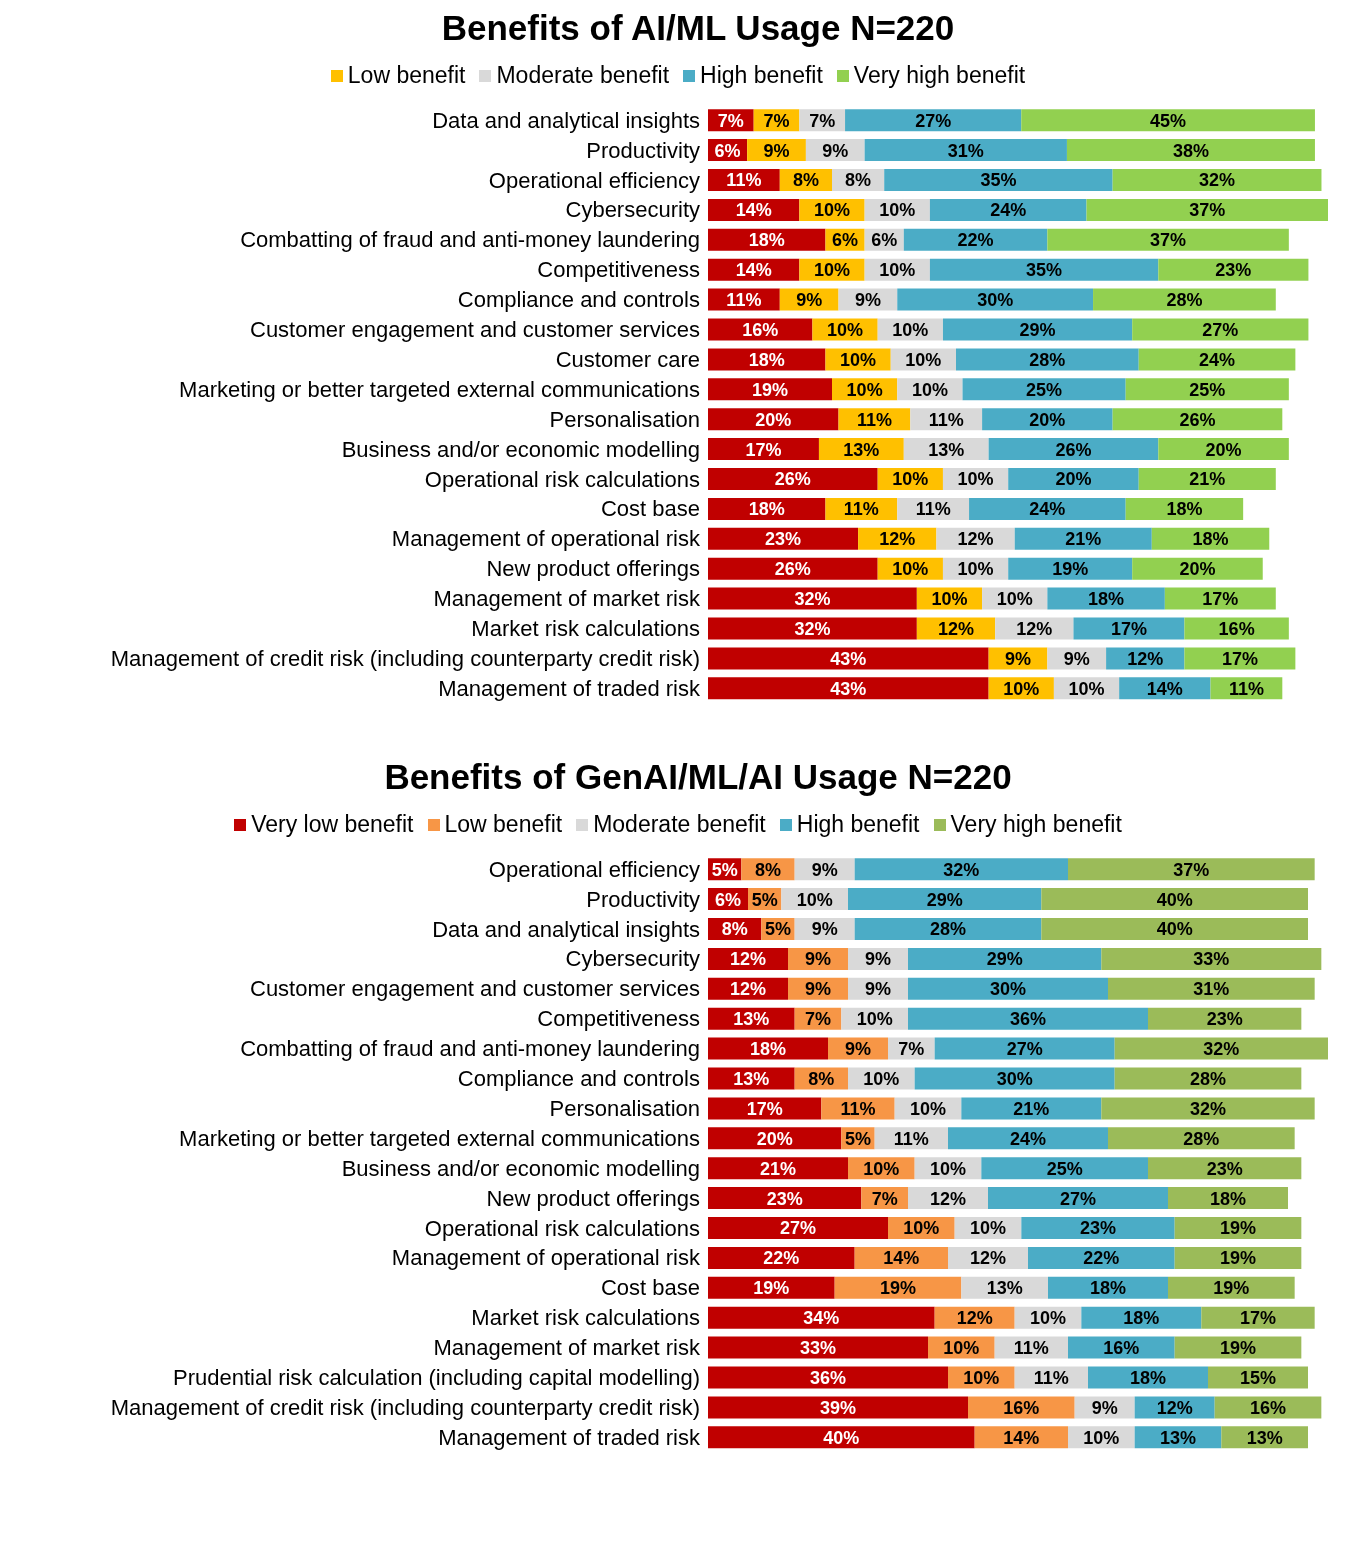 This screenshot has width=1356, height=1560. Describe the element at coordinates (624, 419) in the screenshot. I see `y-tick-label: Personalisation` at that location.